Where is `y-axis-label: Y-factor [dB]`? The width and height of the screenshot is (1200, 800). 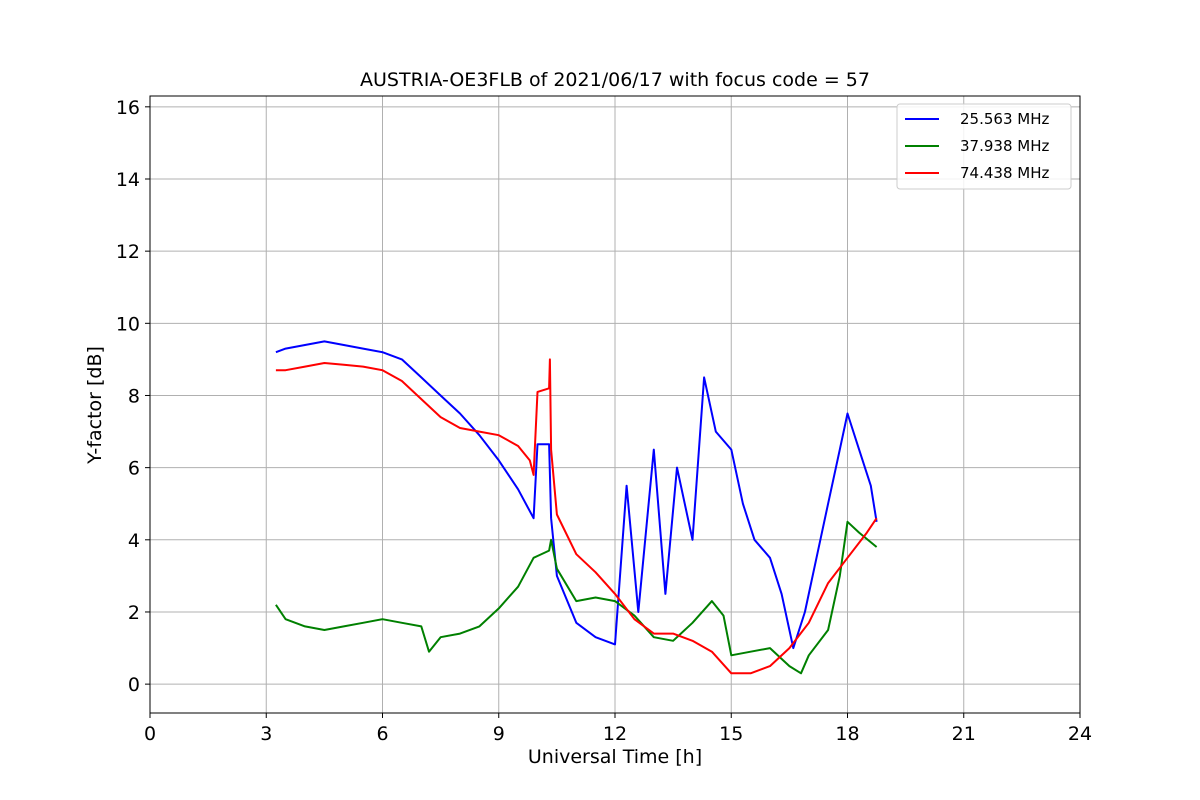
y-axis-label: Y-factor [dB] is located at coordinates (95, 405).